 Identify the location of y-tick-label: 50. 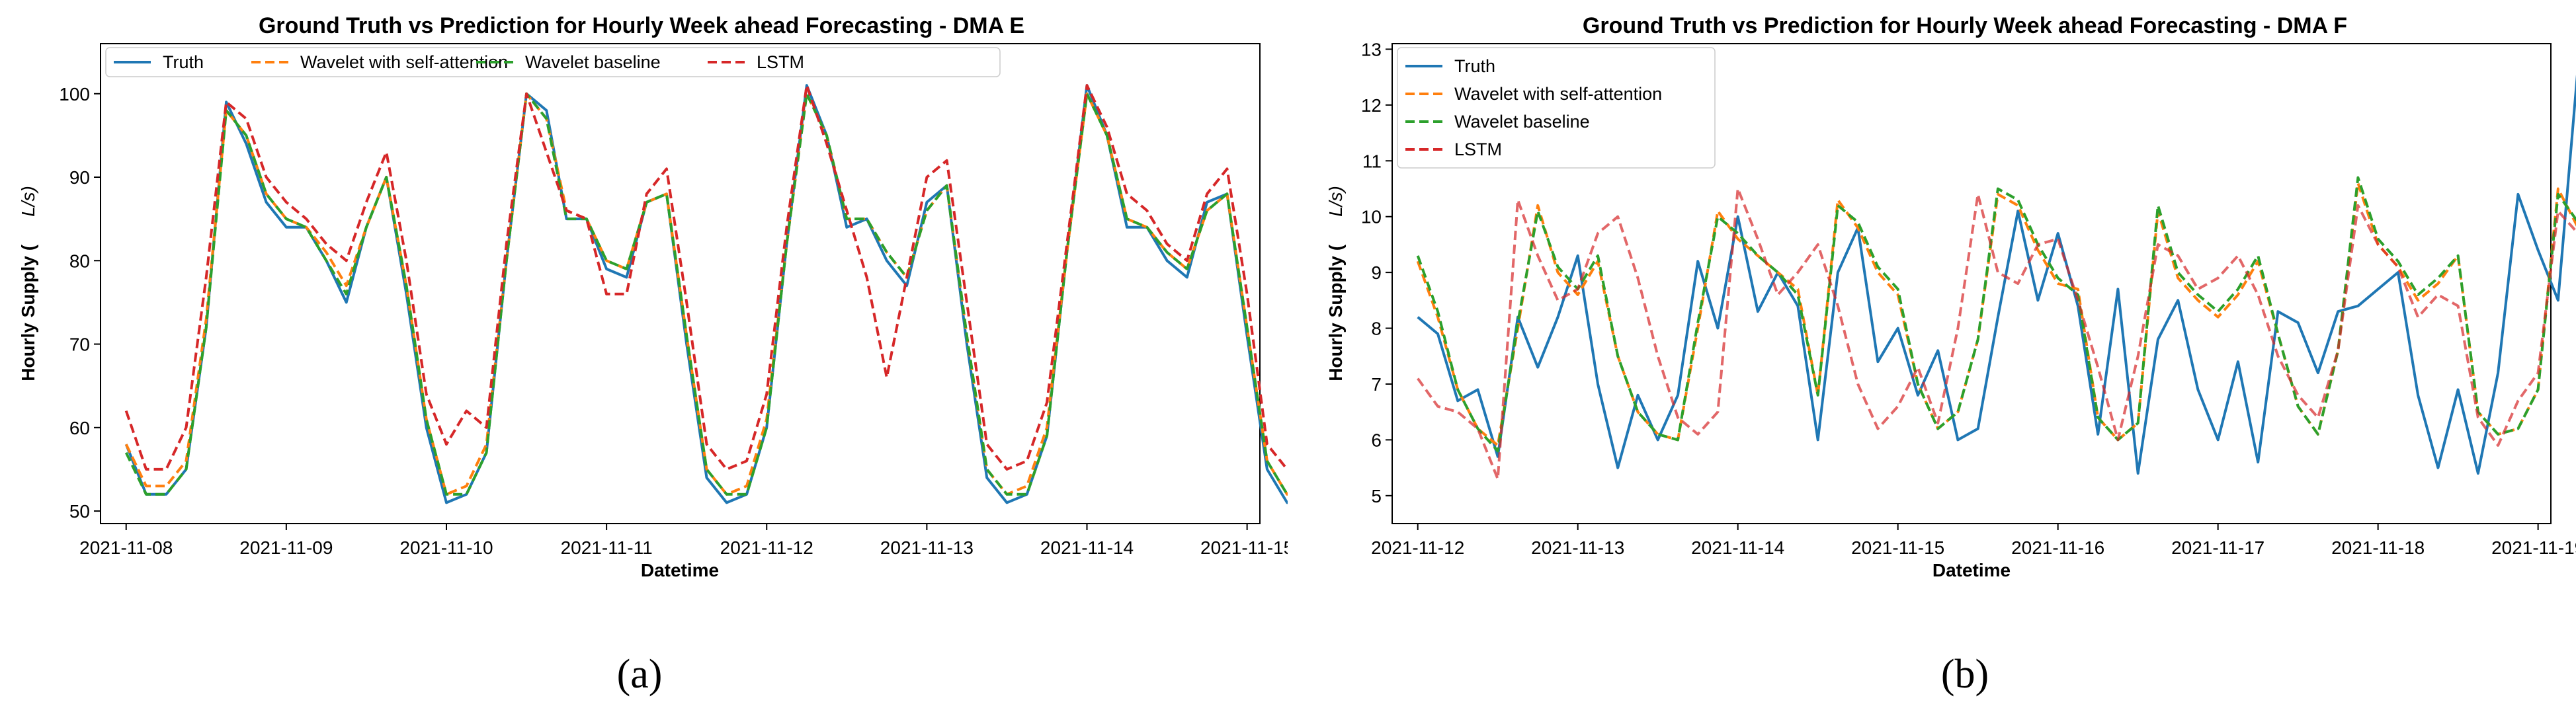
(79, 511).